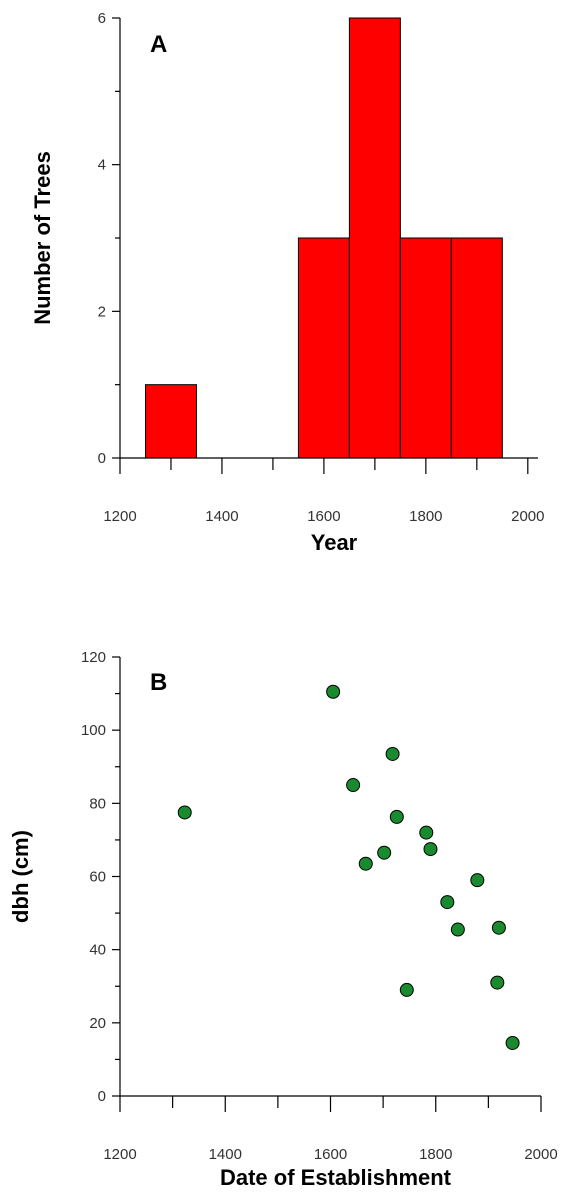  I want to click on y-tick-label: 20, so click(97, 1023).